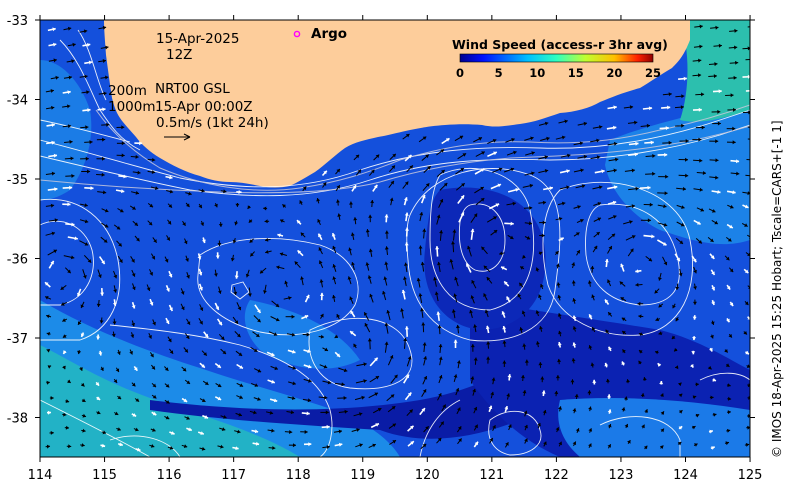 The height and width of the screenshot is (492, 791). I want to click on argo-marker-icon, so click(297, 34).